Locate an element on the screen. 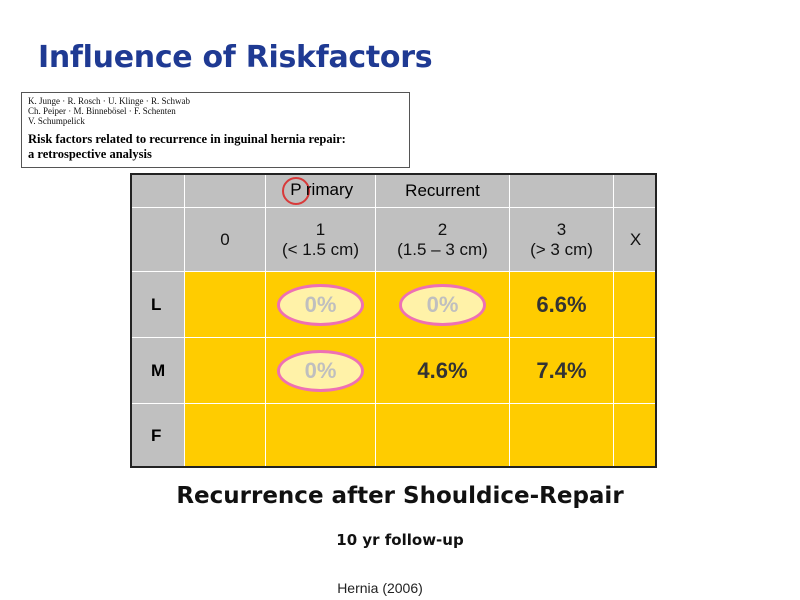 This screenshot has height=600, width=800. table-cell: 4.6% is located at coordinates (442, 370).